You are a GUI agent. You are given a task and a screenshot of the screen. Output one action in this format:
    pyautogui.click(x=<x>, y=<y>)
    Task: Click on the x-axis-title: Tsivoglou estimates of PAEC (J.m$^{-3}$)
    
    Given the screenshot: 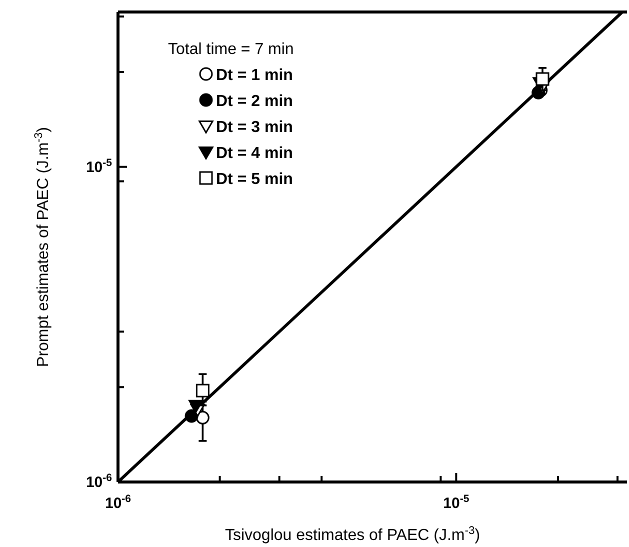 What is the action you would take?
    pyautogui.click(x=352, y=534)
    